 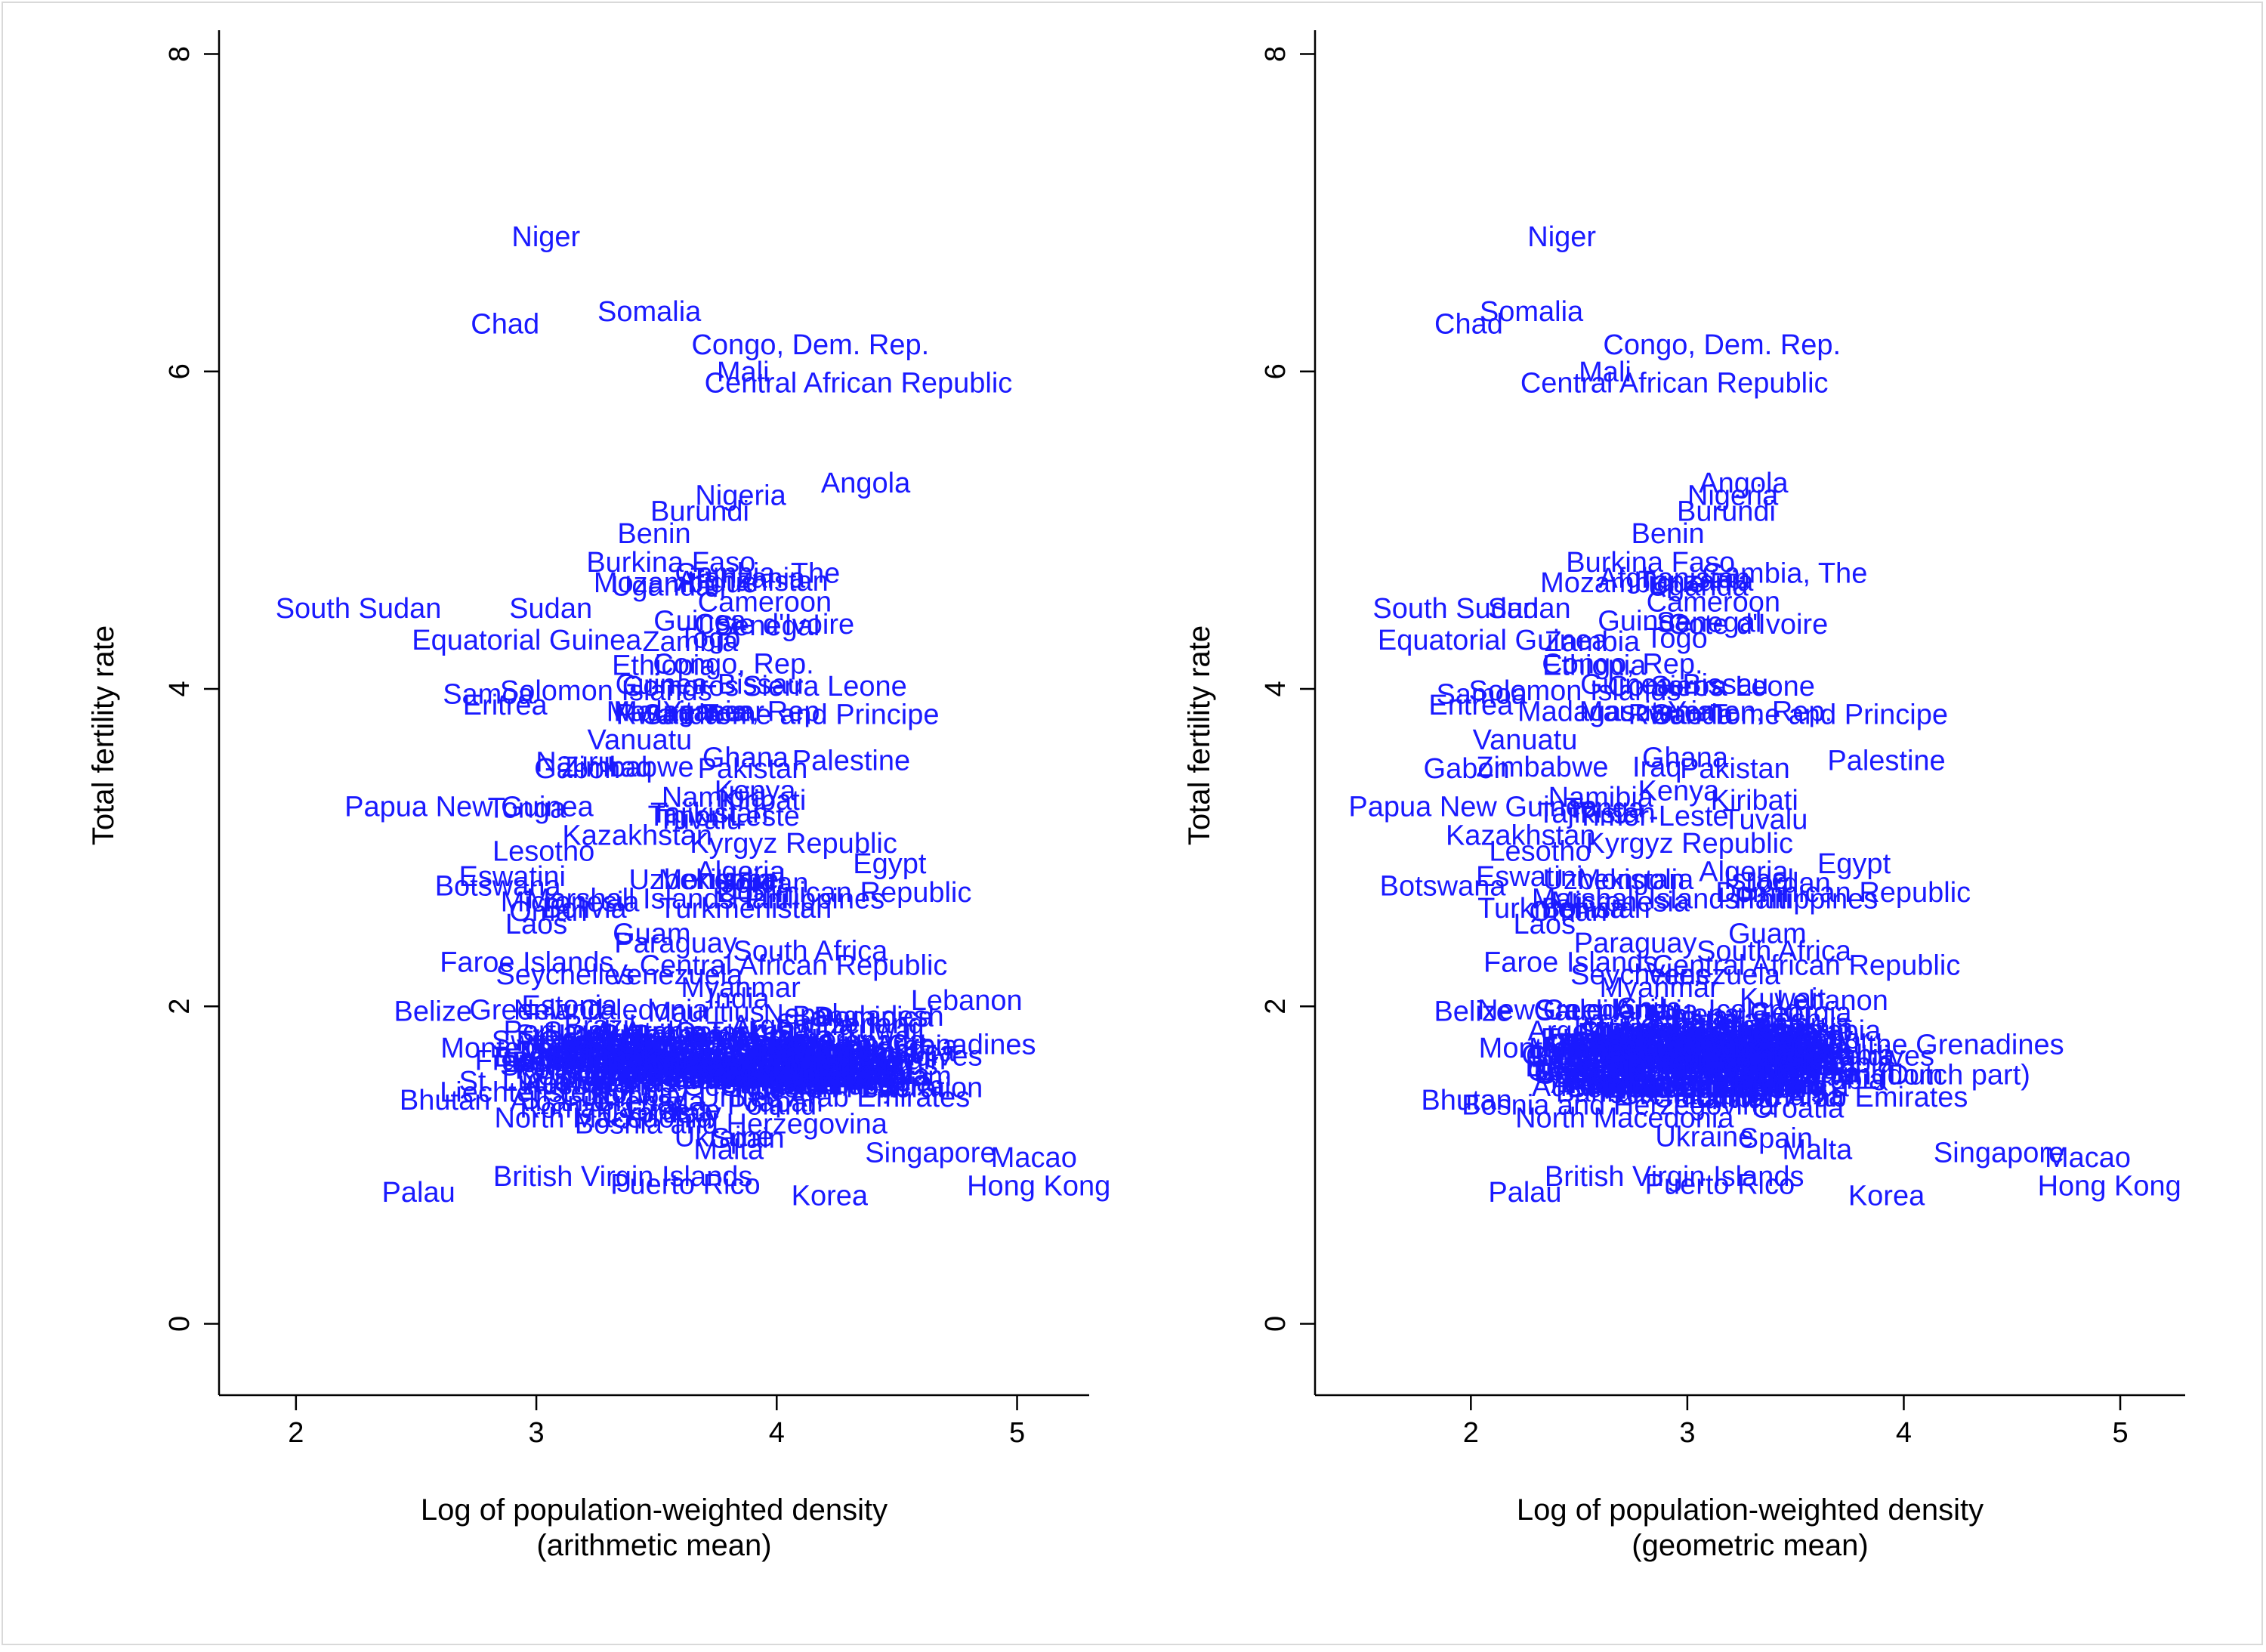 I want to click on point-label: South Sudan, so click(x=1455, y=609).